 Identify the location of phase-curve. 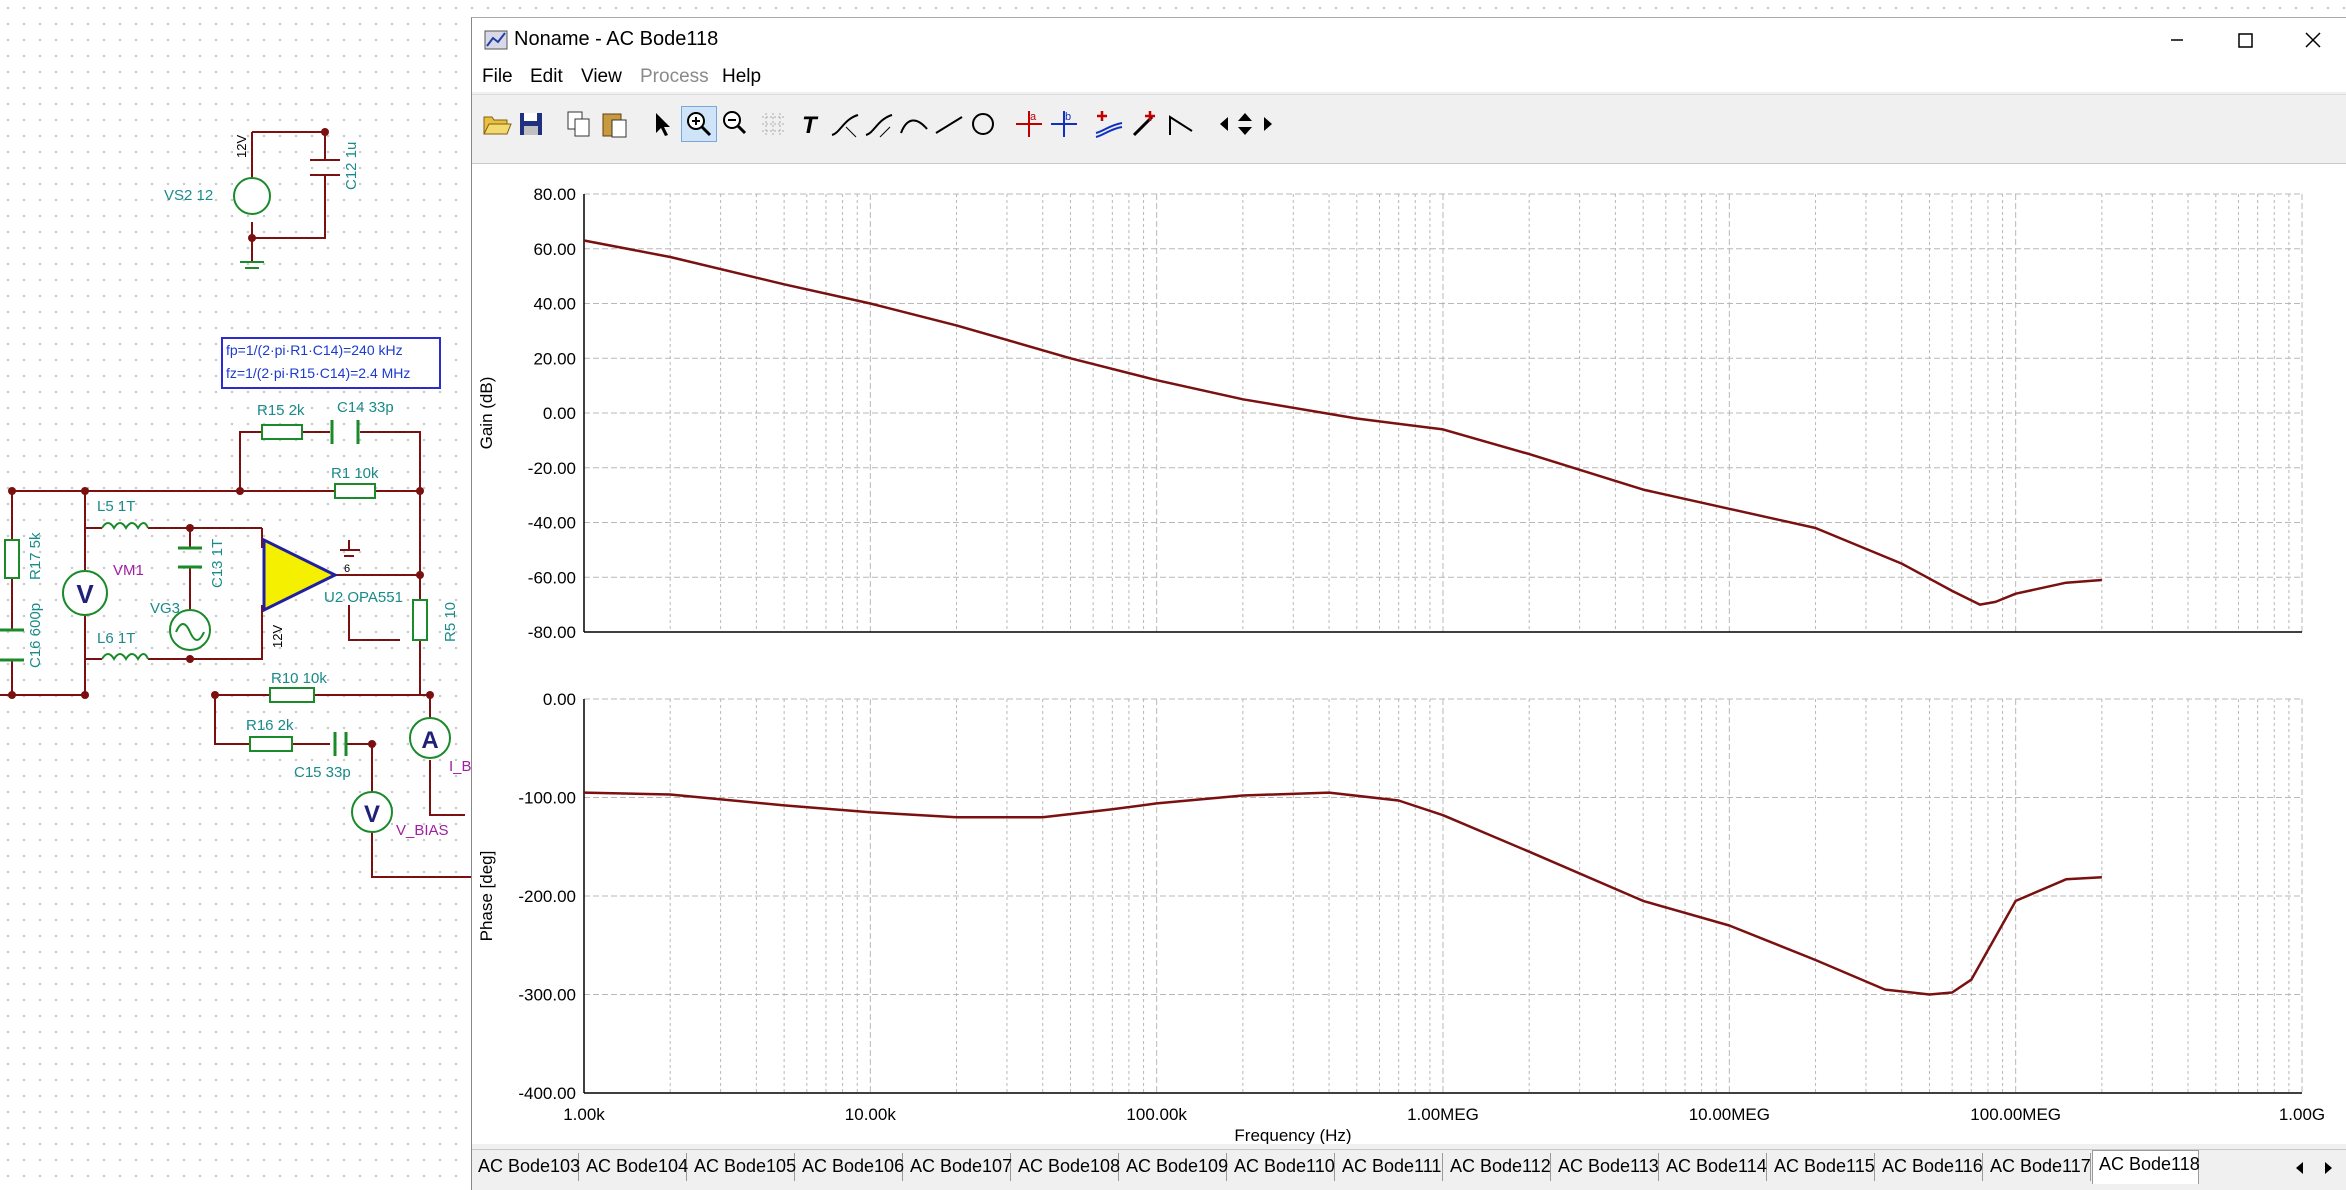
(1342, 893).